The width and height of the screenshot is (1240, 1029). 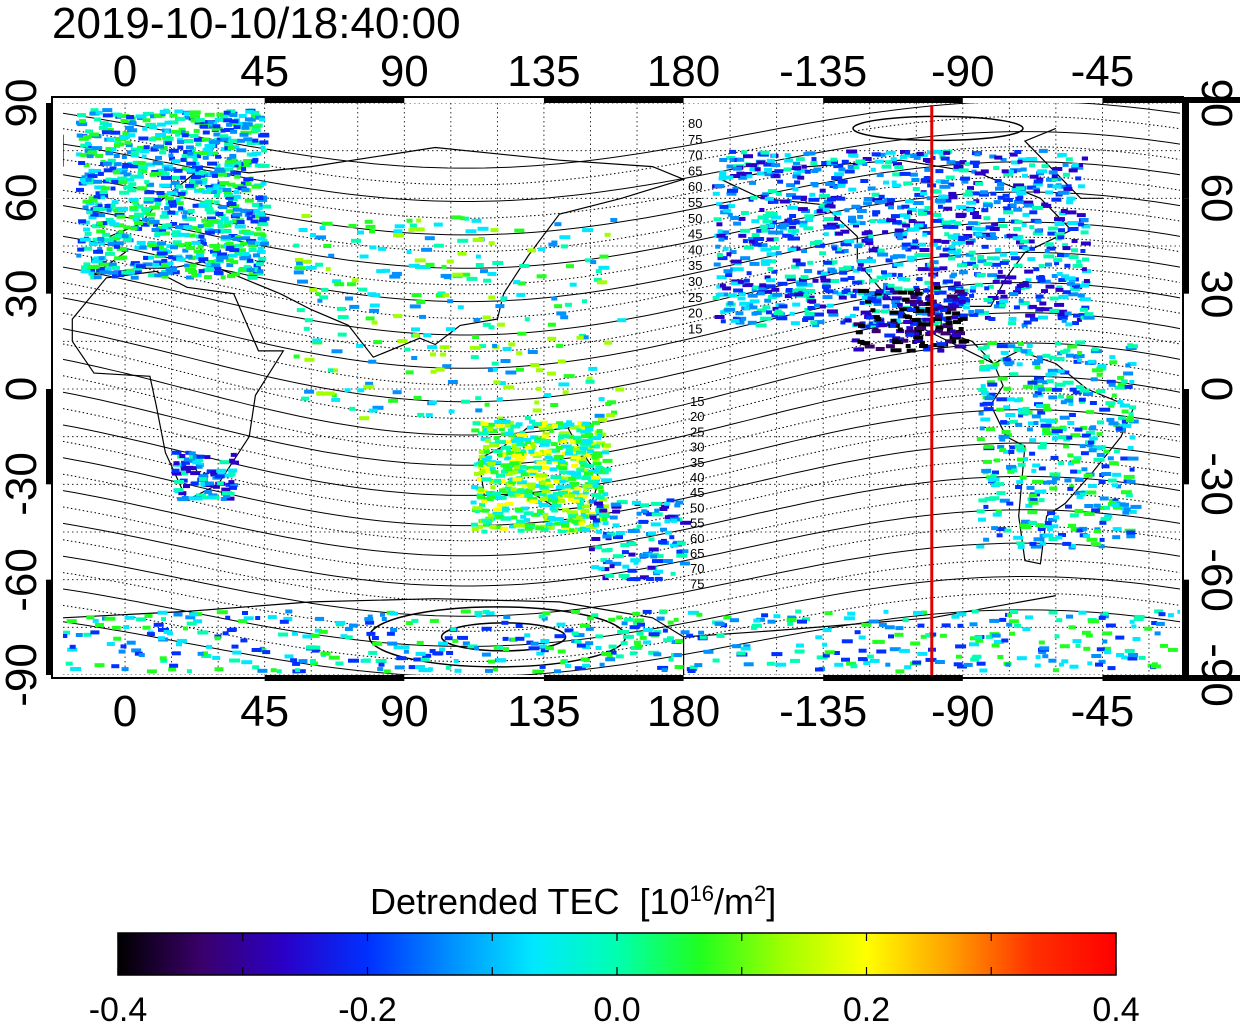 What do you see at coordinates (734, 901) in the screenshot?
I see `colorbar-unit-mid: /m` at bounding box center [734, 901].